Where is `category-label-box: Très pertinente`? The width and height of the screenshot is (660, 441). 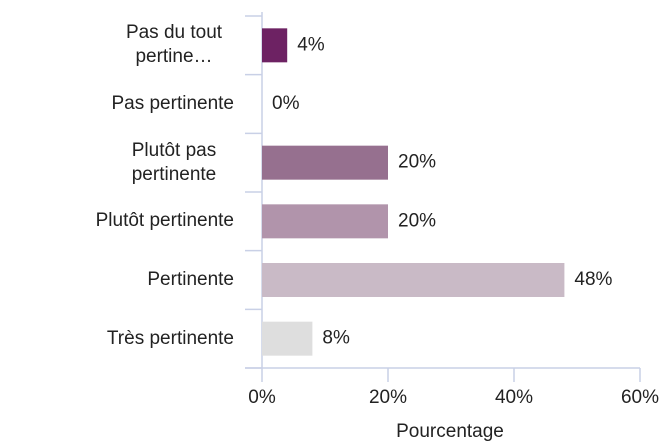 category-label-box: Très pertinente is located at coordinates (117, 338).